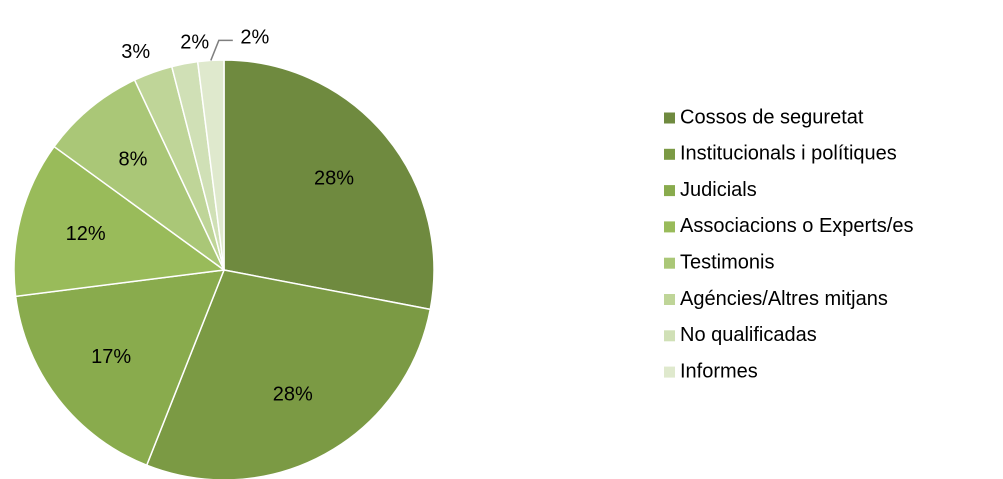 The height and width of the screenshot is (479, 1003). Describe the element at coordinates (719, 371) in the screenshot. I see `legend-label: Informes` at that location.